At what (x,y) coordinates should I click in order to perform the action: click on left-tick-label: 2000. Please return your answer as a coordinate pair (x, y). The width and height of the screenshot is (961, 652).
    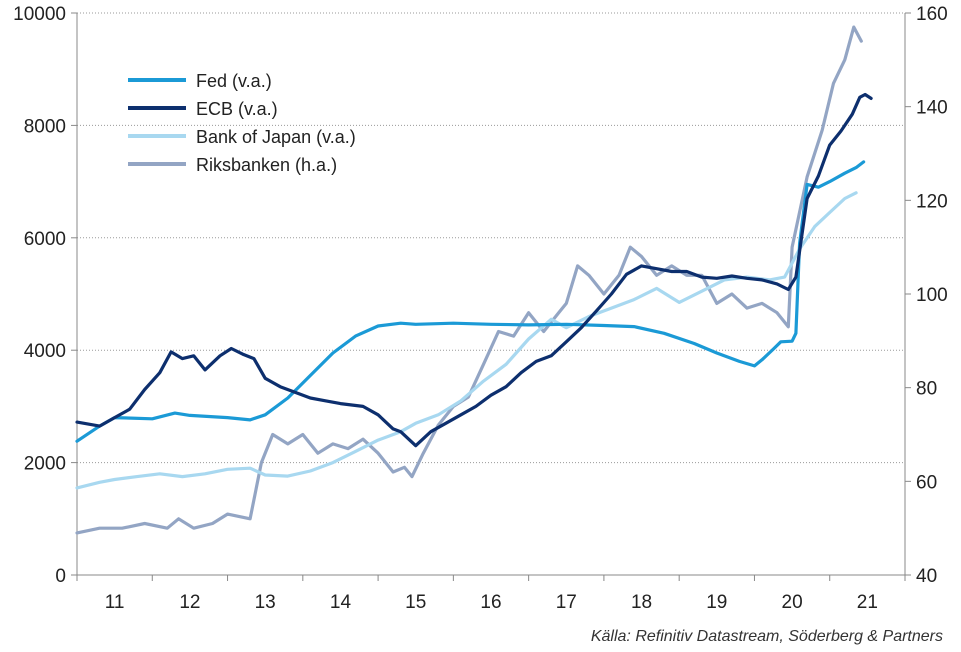
    Looking at the image, I should click on (45, 464).